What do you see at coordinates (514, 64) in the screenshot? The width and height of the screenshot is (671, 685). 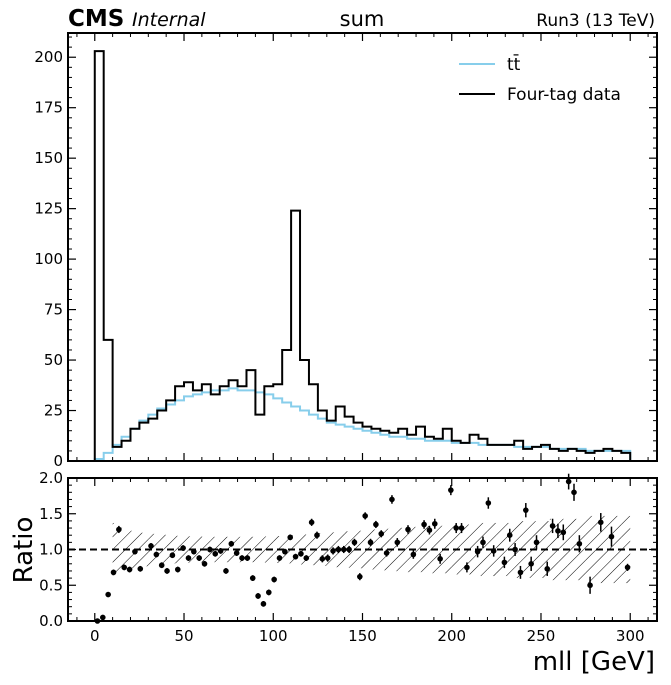 I see `legend-ttbar-label: tt̄` at bounding box center [514, 64].